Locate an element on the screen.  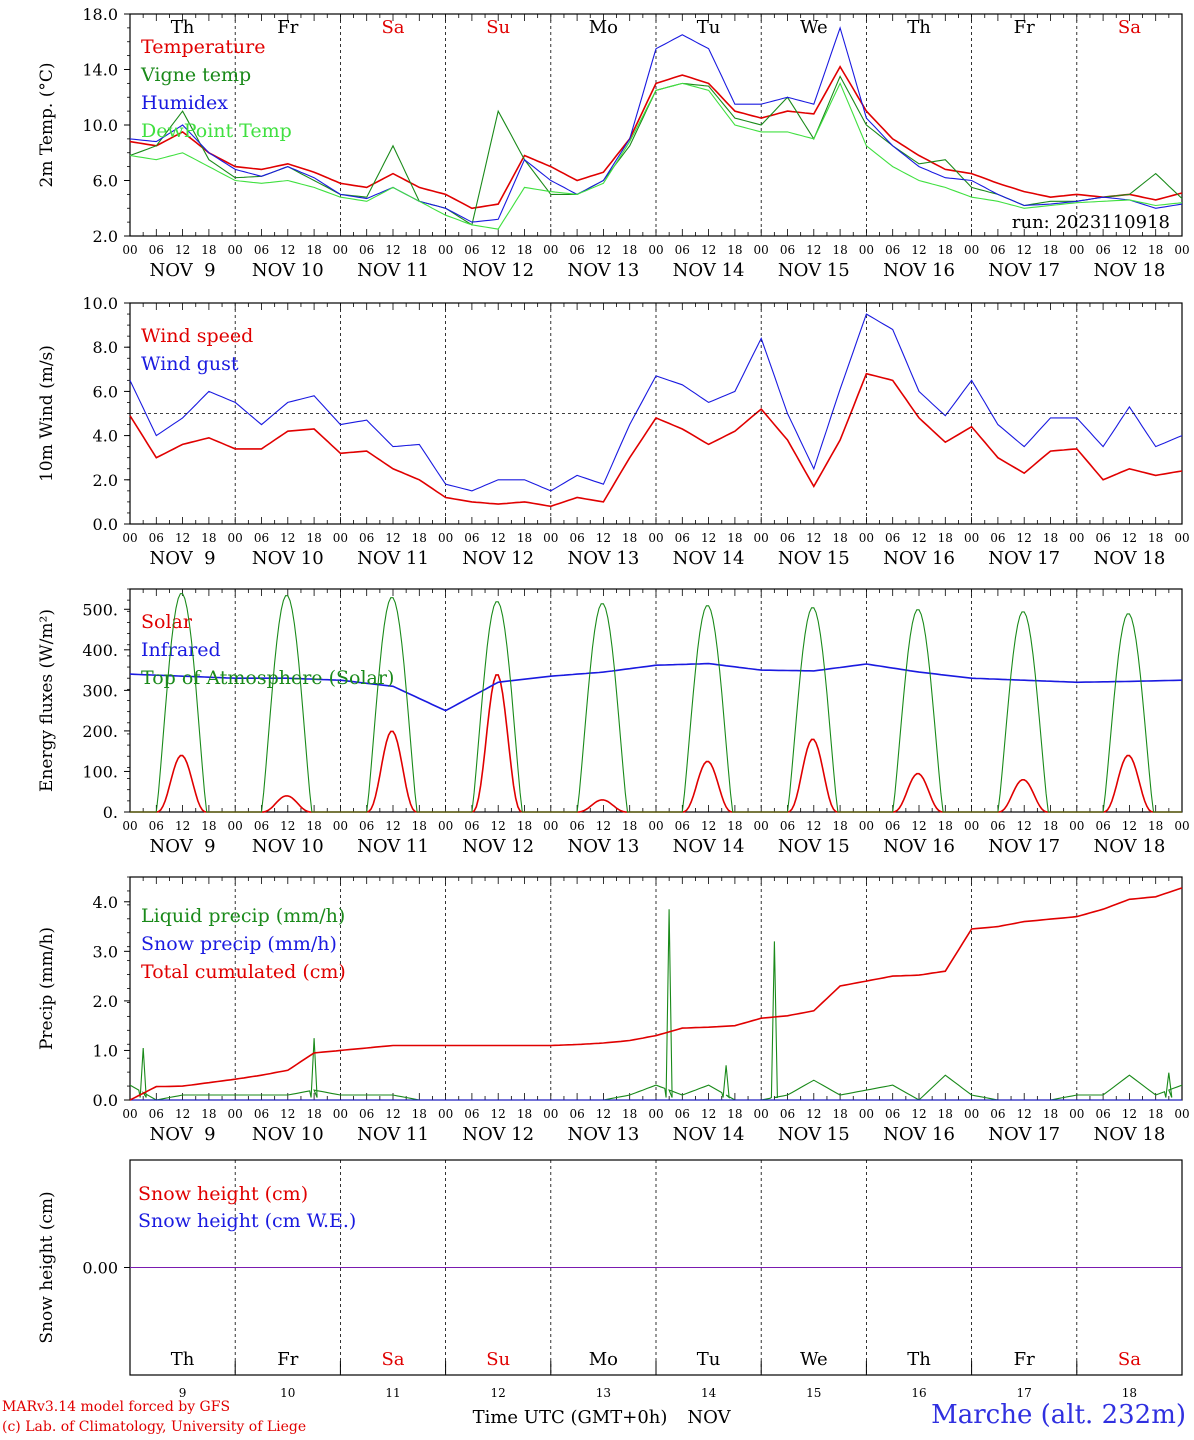
series-line-wind-gust is located at coordinates (656, 402).